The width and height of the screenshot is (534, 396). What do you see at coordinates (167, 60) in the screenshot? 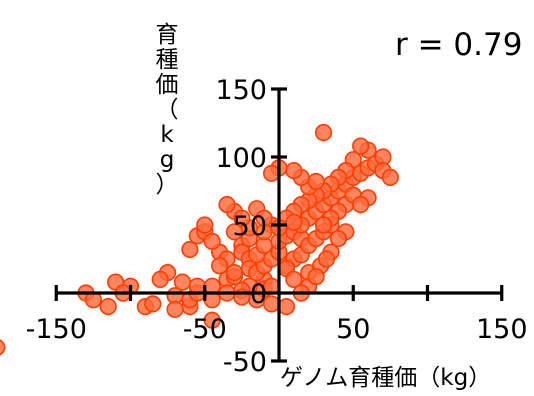
I see `y-axis-title-char: 種` at bounding box center [167, 60].